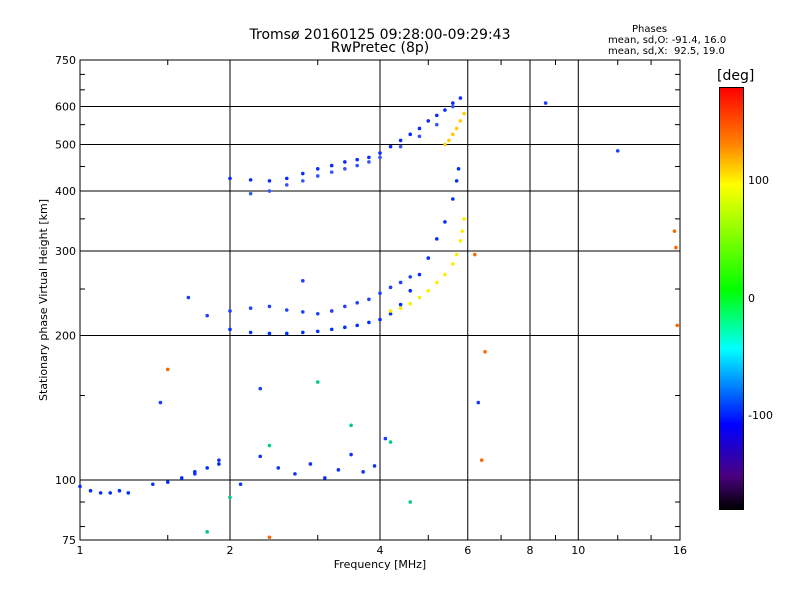 This screenshot has width=800, height=600. I want to click on x-tick-label: 2, so click(230, 550).